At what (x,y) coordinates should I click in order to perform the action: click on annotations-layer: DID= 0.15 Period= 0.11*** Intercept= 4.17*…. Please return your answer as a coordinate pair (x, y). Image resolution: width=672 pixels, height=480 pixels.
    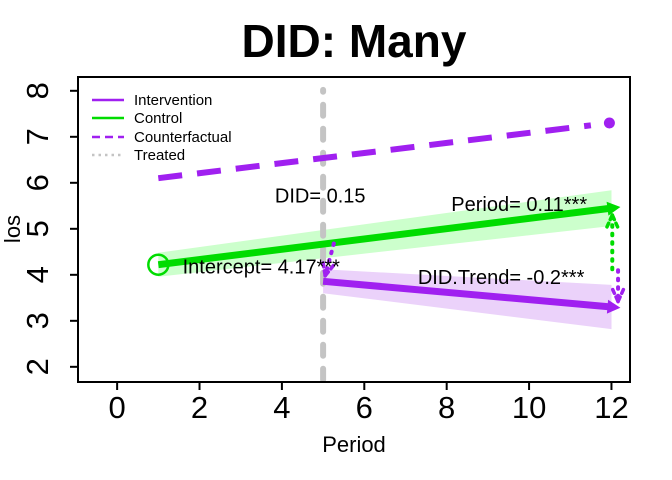
    Looking at the image, I should click on (385, 237).